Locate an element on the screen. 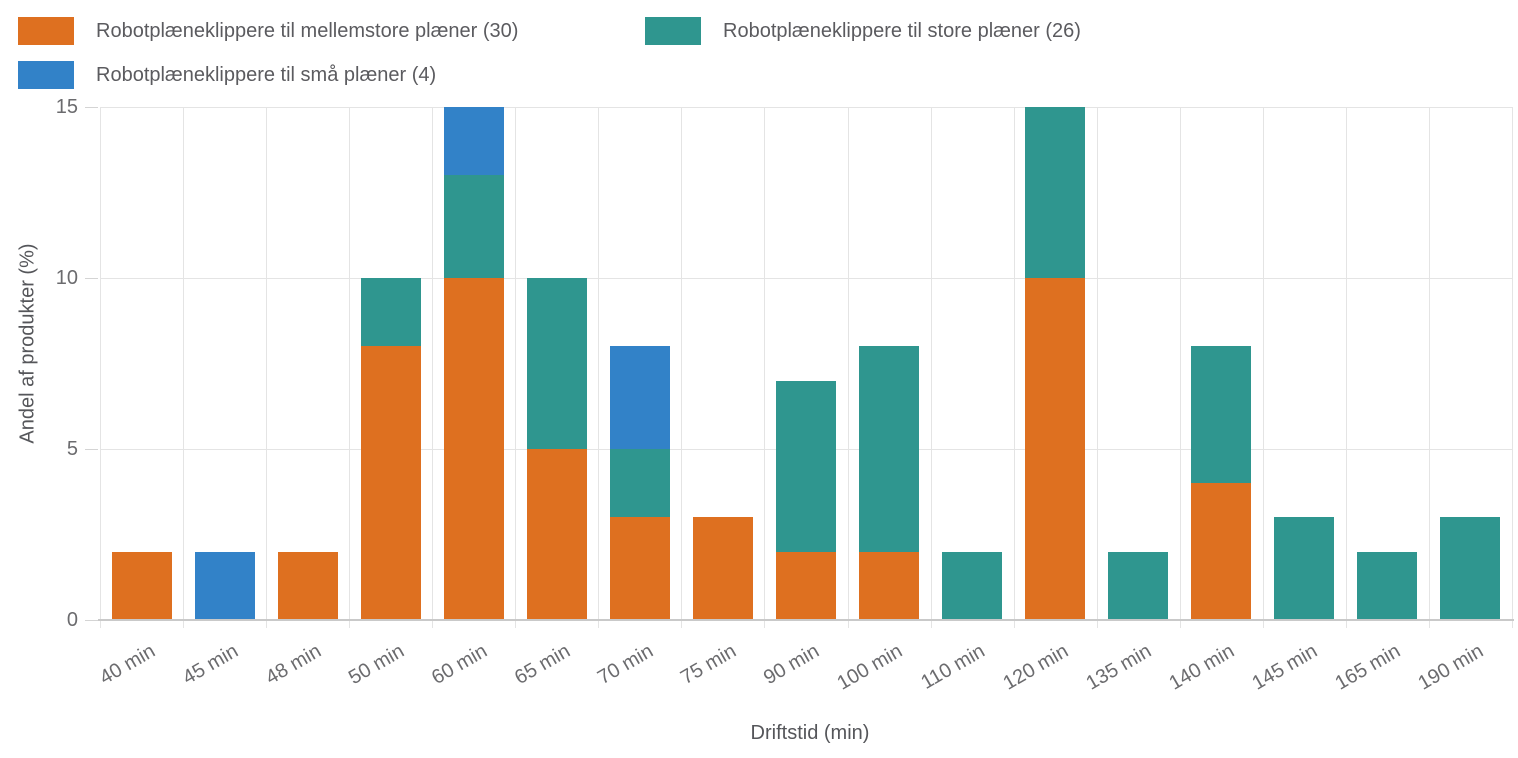 The width and height of the screenshot is (1518, 758). x-tick-label: 90 min is located at coordinates (791, 665).